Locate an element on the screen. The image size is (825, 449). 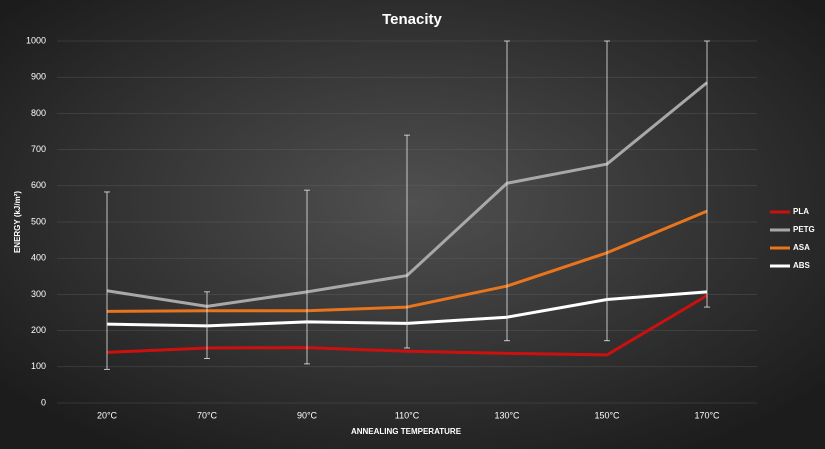
y-tick-label: 300 is located at coordinates (38, 294).